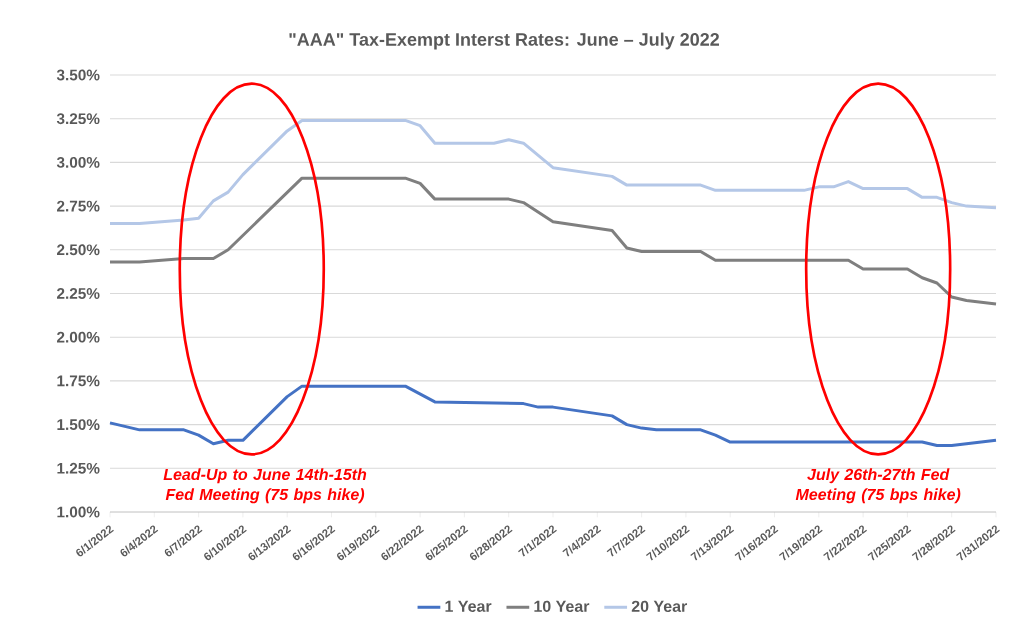 The image size is (1010, 625). What do you see at coordinates (78, 293) in the screenshot?
I see `y-tick-label: 2.25%` at bounding box center [78, 293].